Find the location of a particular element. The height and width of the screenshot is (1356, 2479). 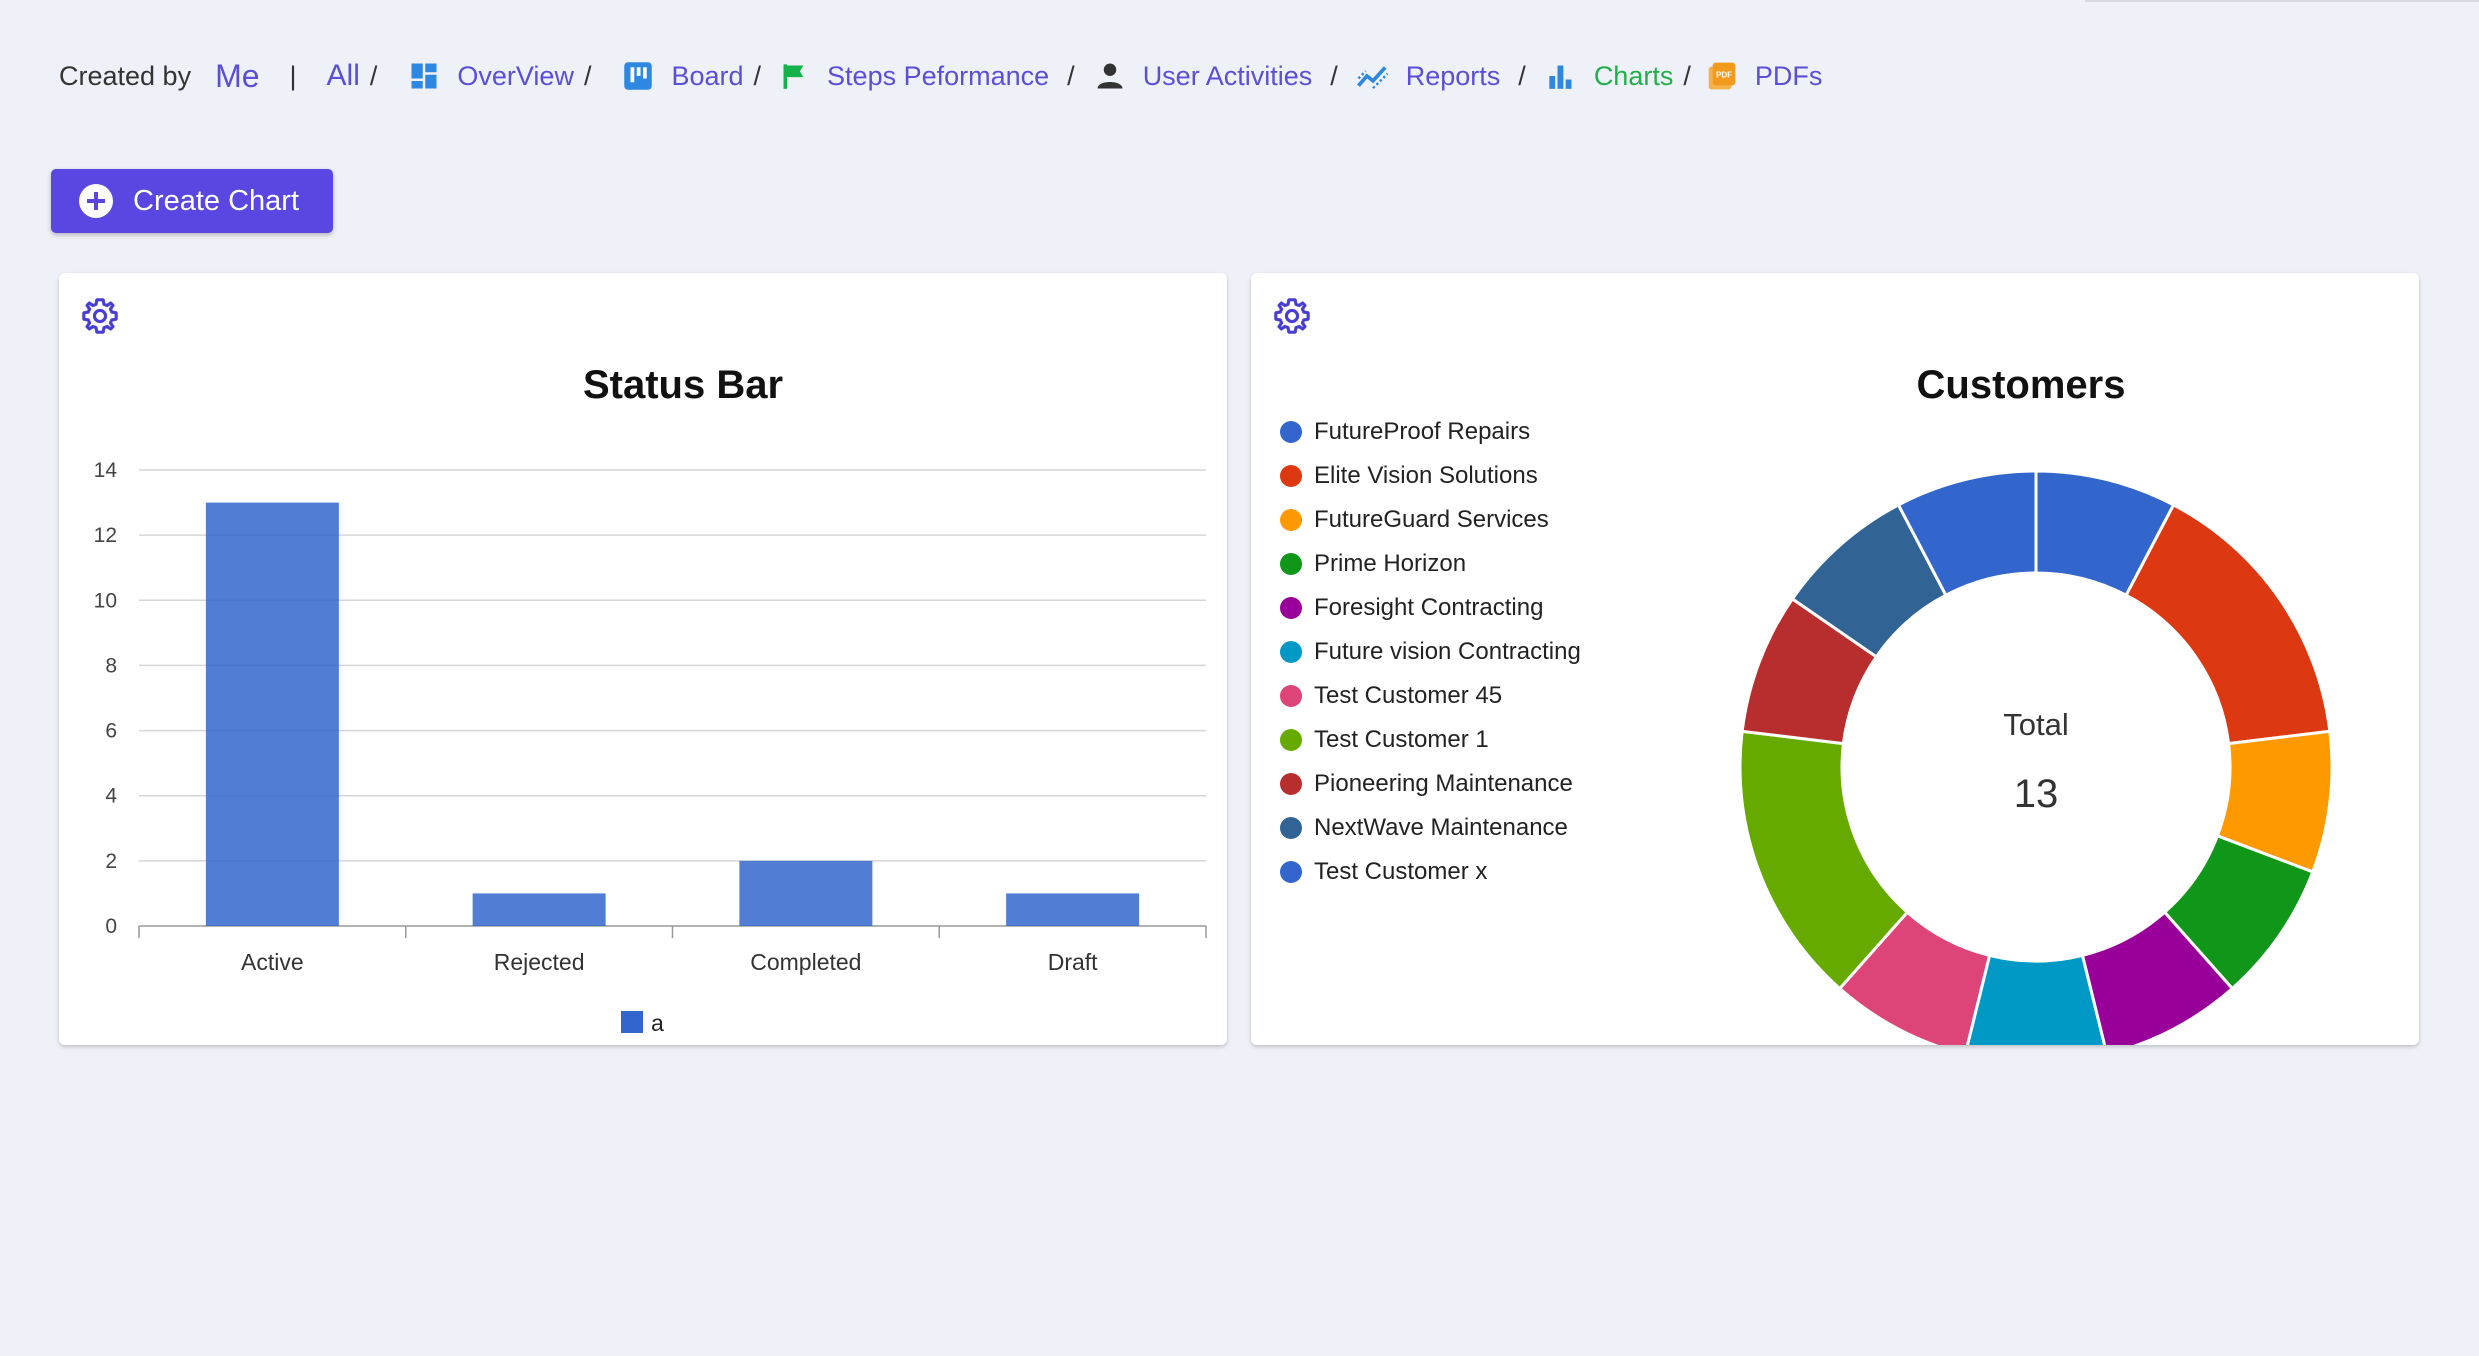

nav-item-board: Board is located at coordinates (682, 76).